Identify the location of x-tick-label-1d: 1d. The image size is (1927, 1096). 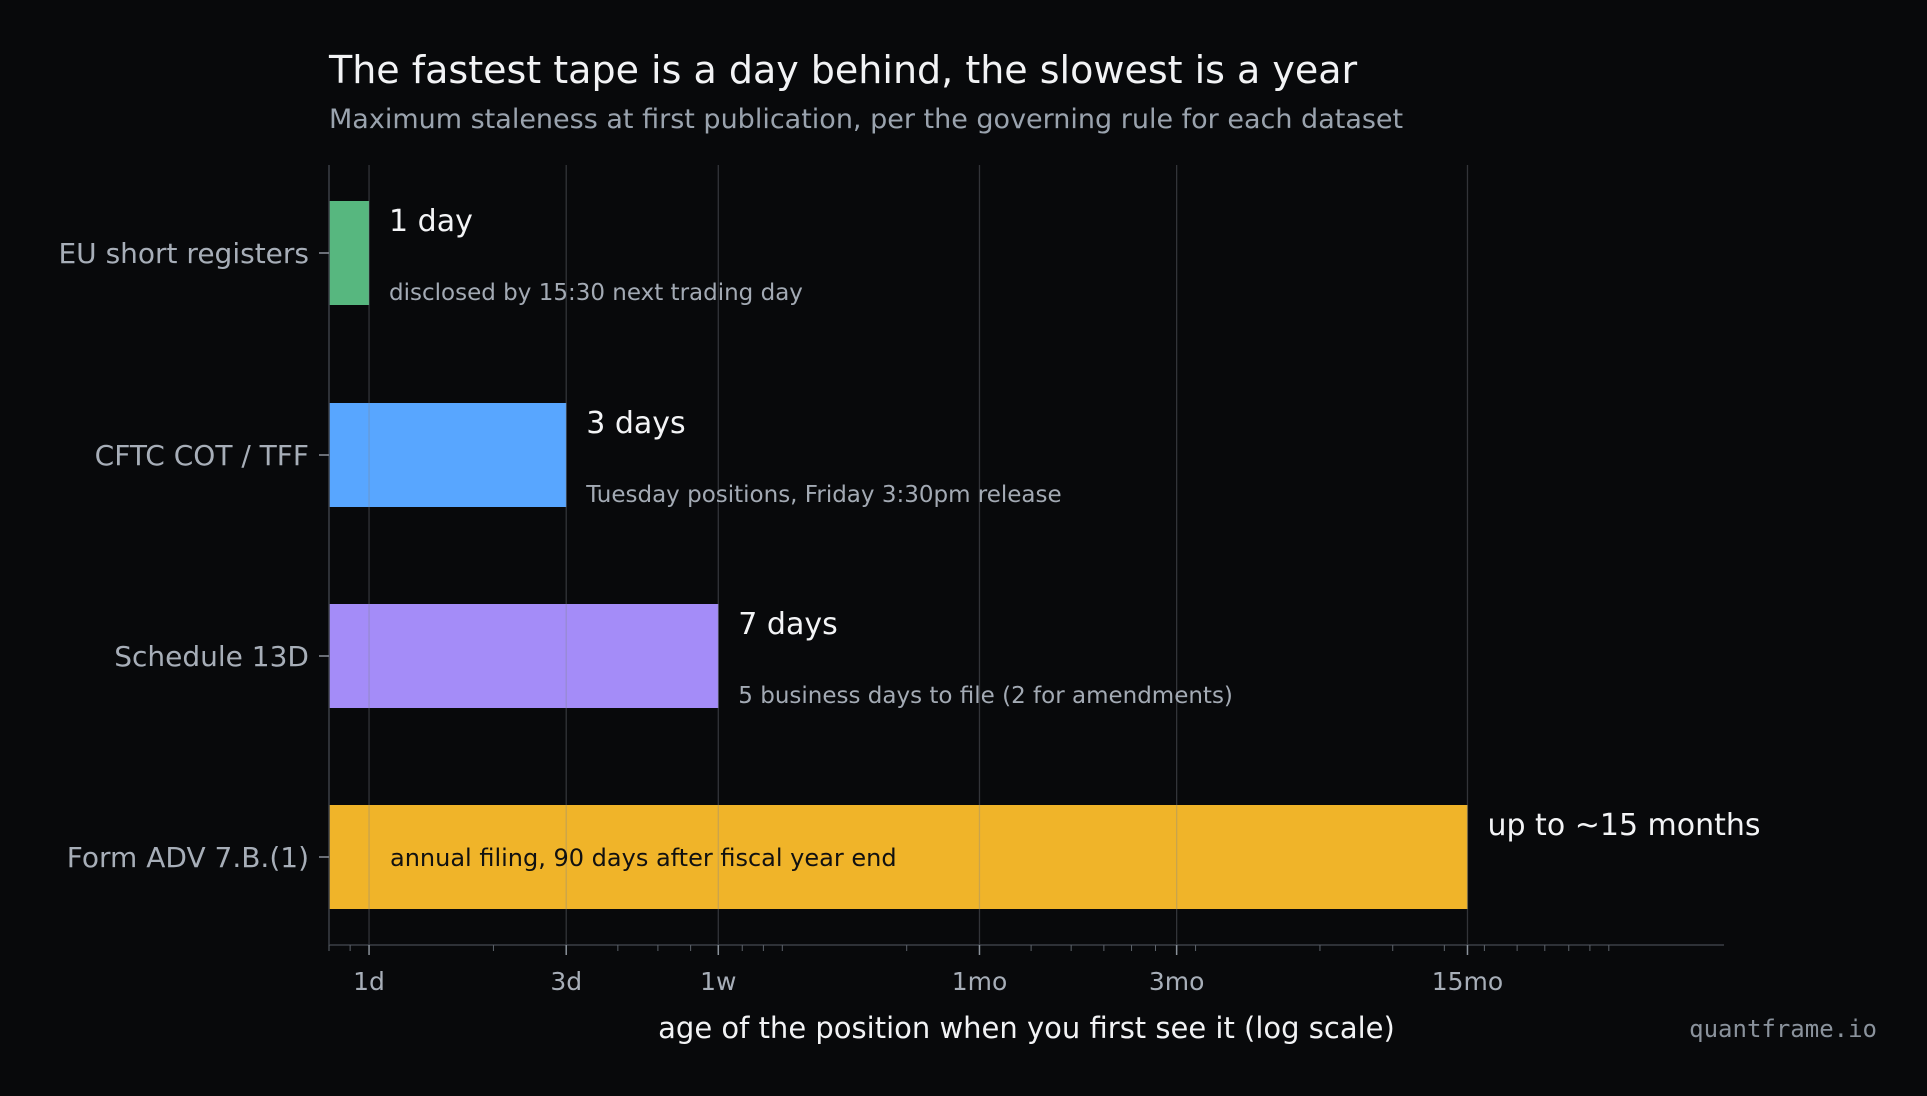
(369, 981).